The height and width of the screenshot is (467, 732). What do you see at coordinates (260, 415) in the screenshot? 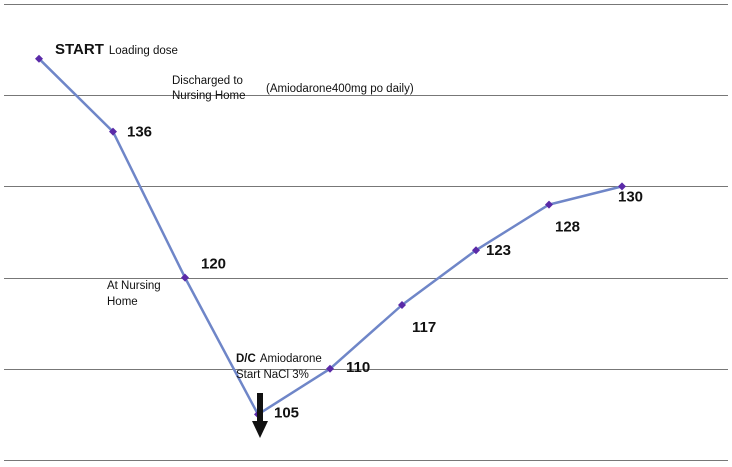
I see `down-arrow-icon` at bounding box center [260, 415].